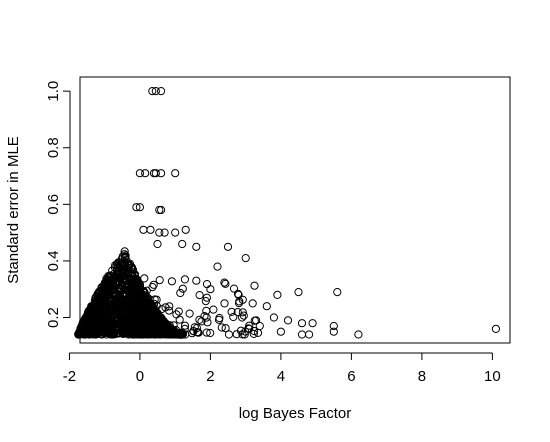  Describe the element at coordinates (295, 413) in the screenshot. I see `x-axis-label: log Bayes Factor` at that location.